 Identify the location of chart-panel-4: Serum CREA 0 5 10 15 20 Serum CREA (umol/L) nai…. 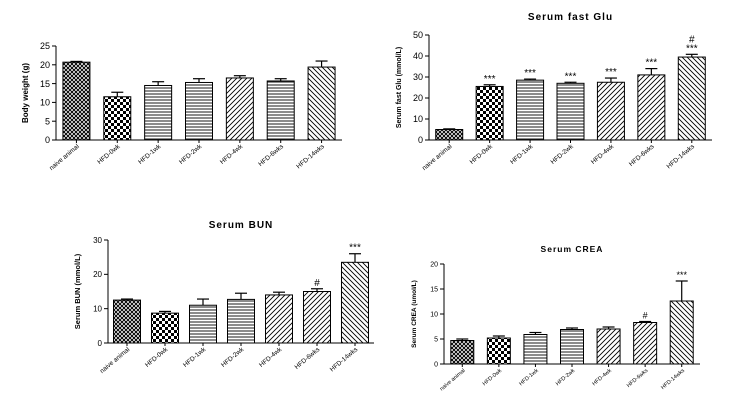
(555, 318).